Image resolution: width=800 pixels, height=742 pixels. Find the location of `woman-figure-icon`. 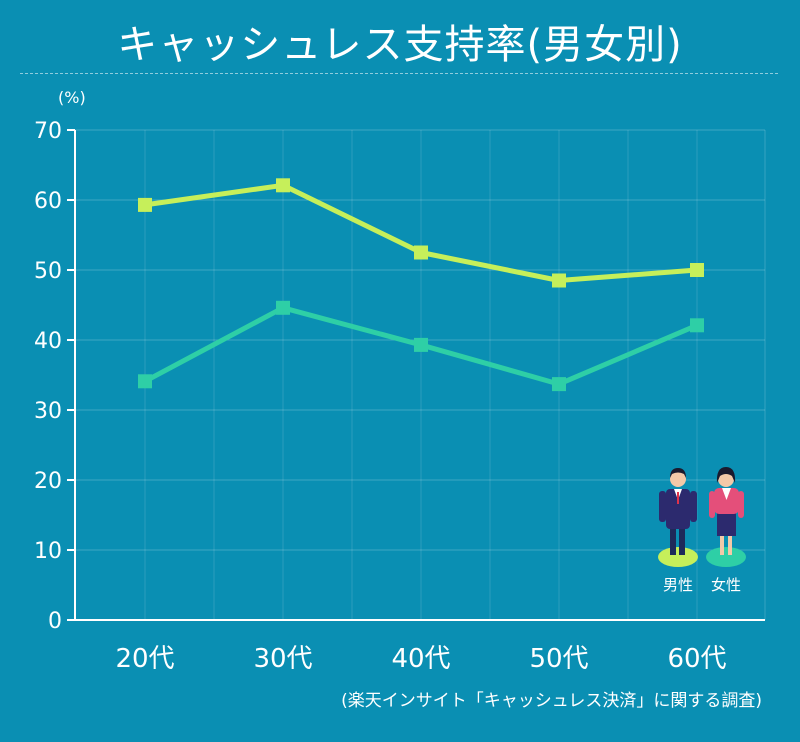

woman-figure-icon is located at coordinates (726, 517).